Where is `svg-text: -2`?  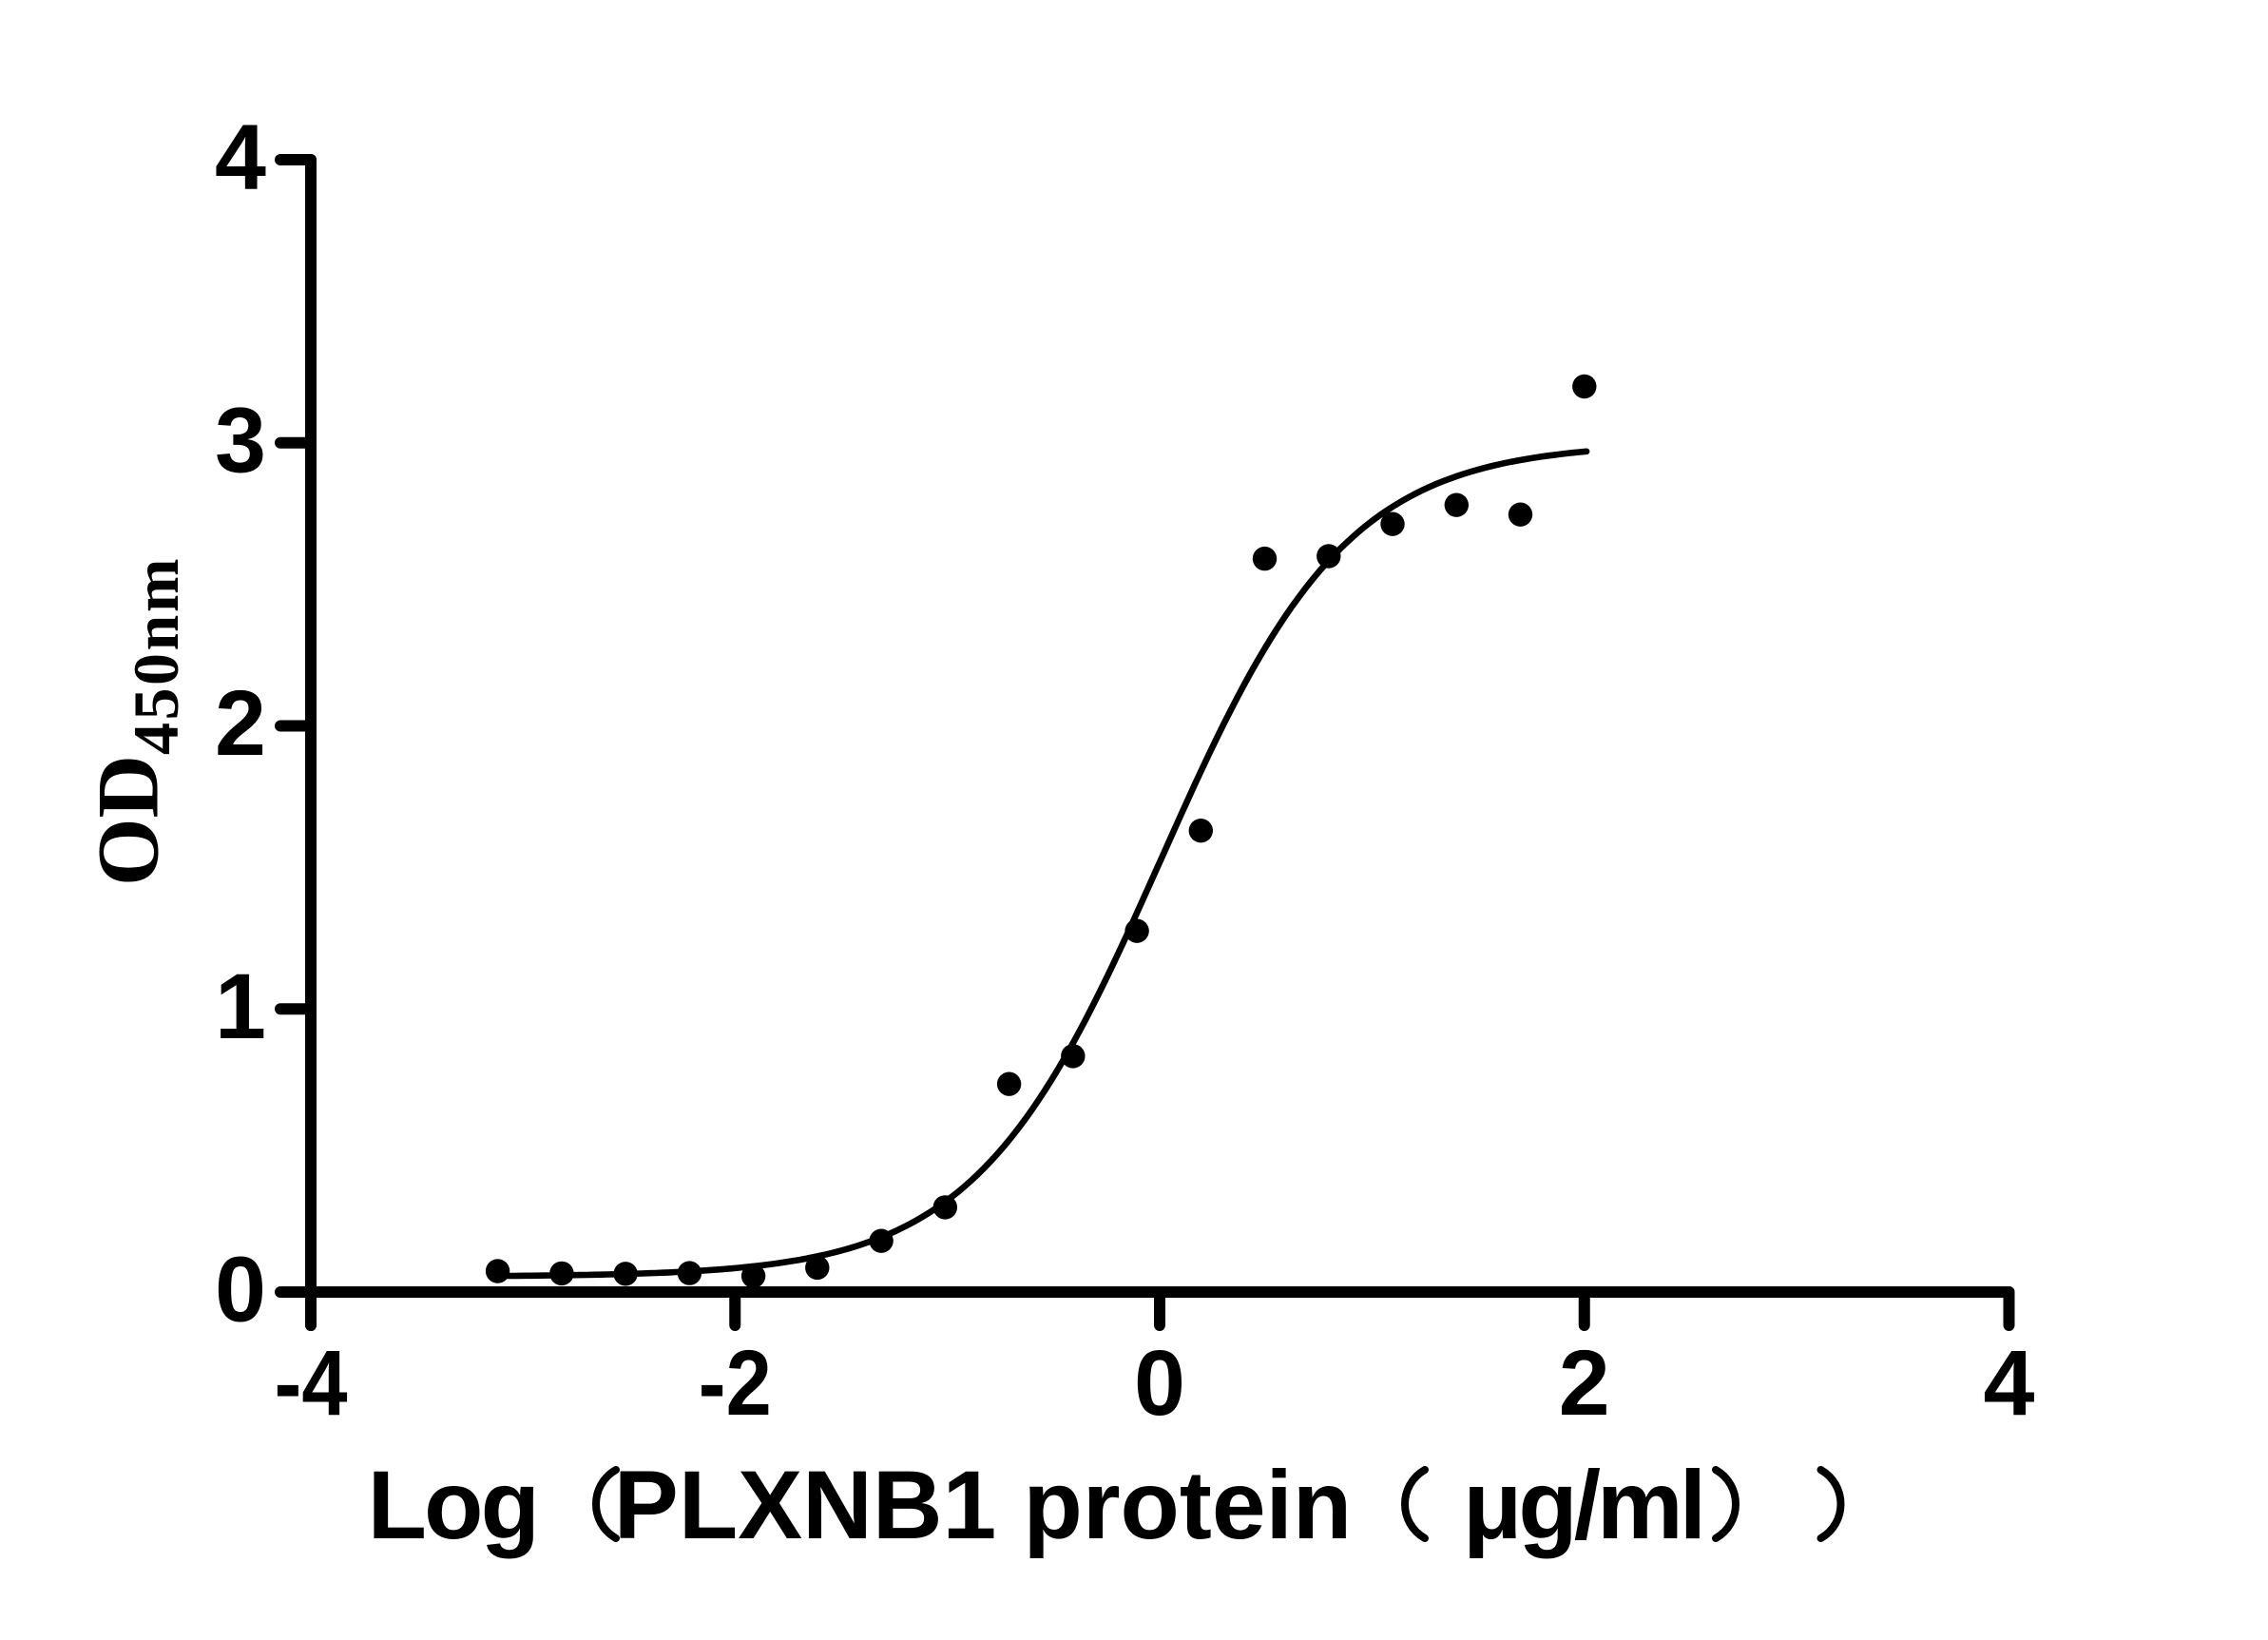 svg-text: -2 is located at coordinates (735, 1383).